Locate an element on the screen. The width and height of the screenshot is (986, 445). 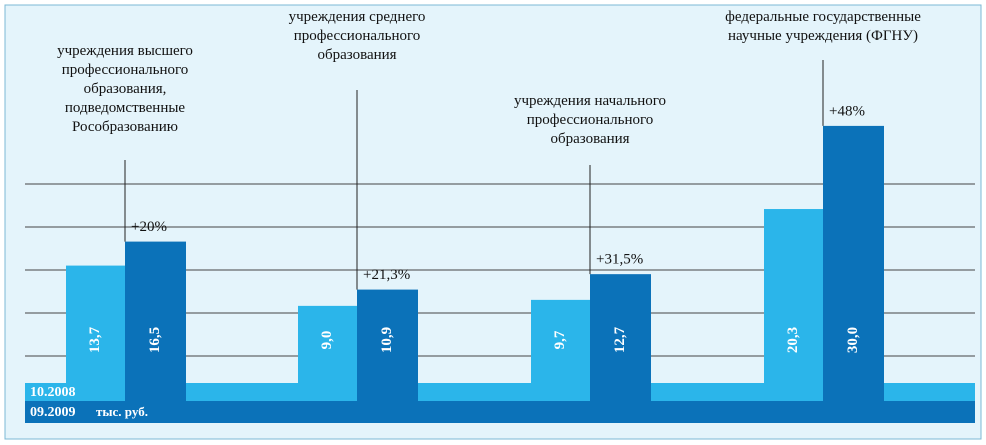
legend-label: 10.2008 is located at coordinates (53, 392).